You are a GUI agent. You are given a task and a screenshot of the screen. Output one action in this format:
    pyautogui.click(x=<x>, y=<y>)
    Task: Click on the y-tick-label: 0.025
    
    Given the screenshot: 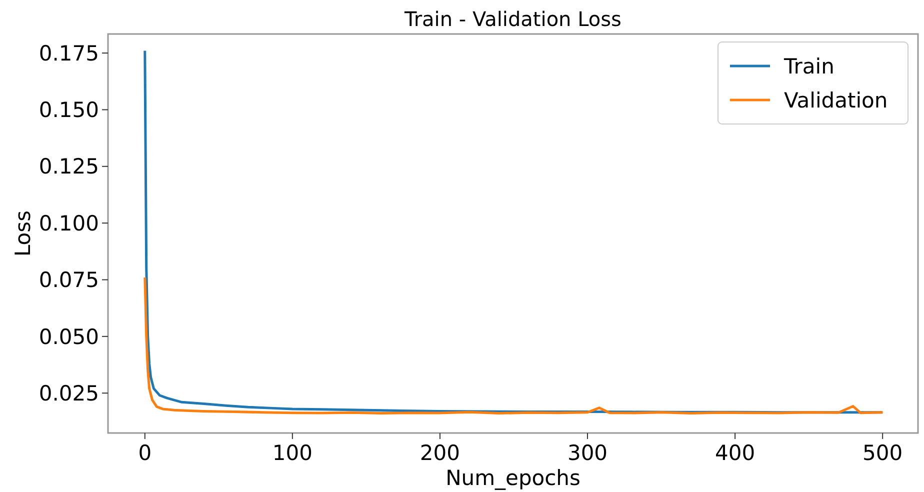 What is the action you would take?
    pyautogui.click(x=68, y=393)
    